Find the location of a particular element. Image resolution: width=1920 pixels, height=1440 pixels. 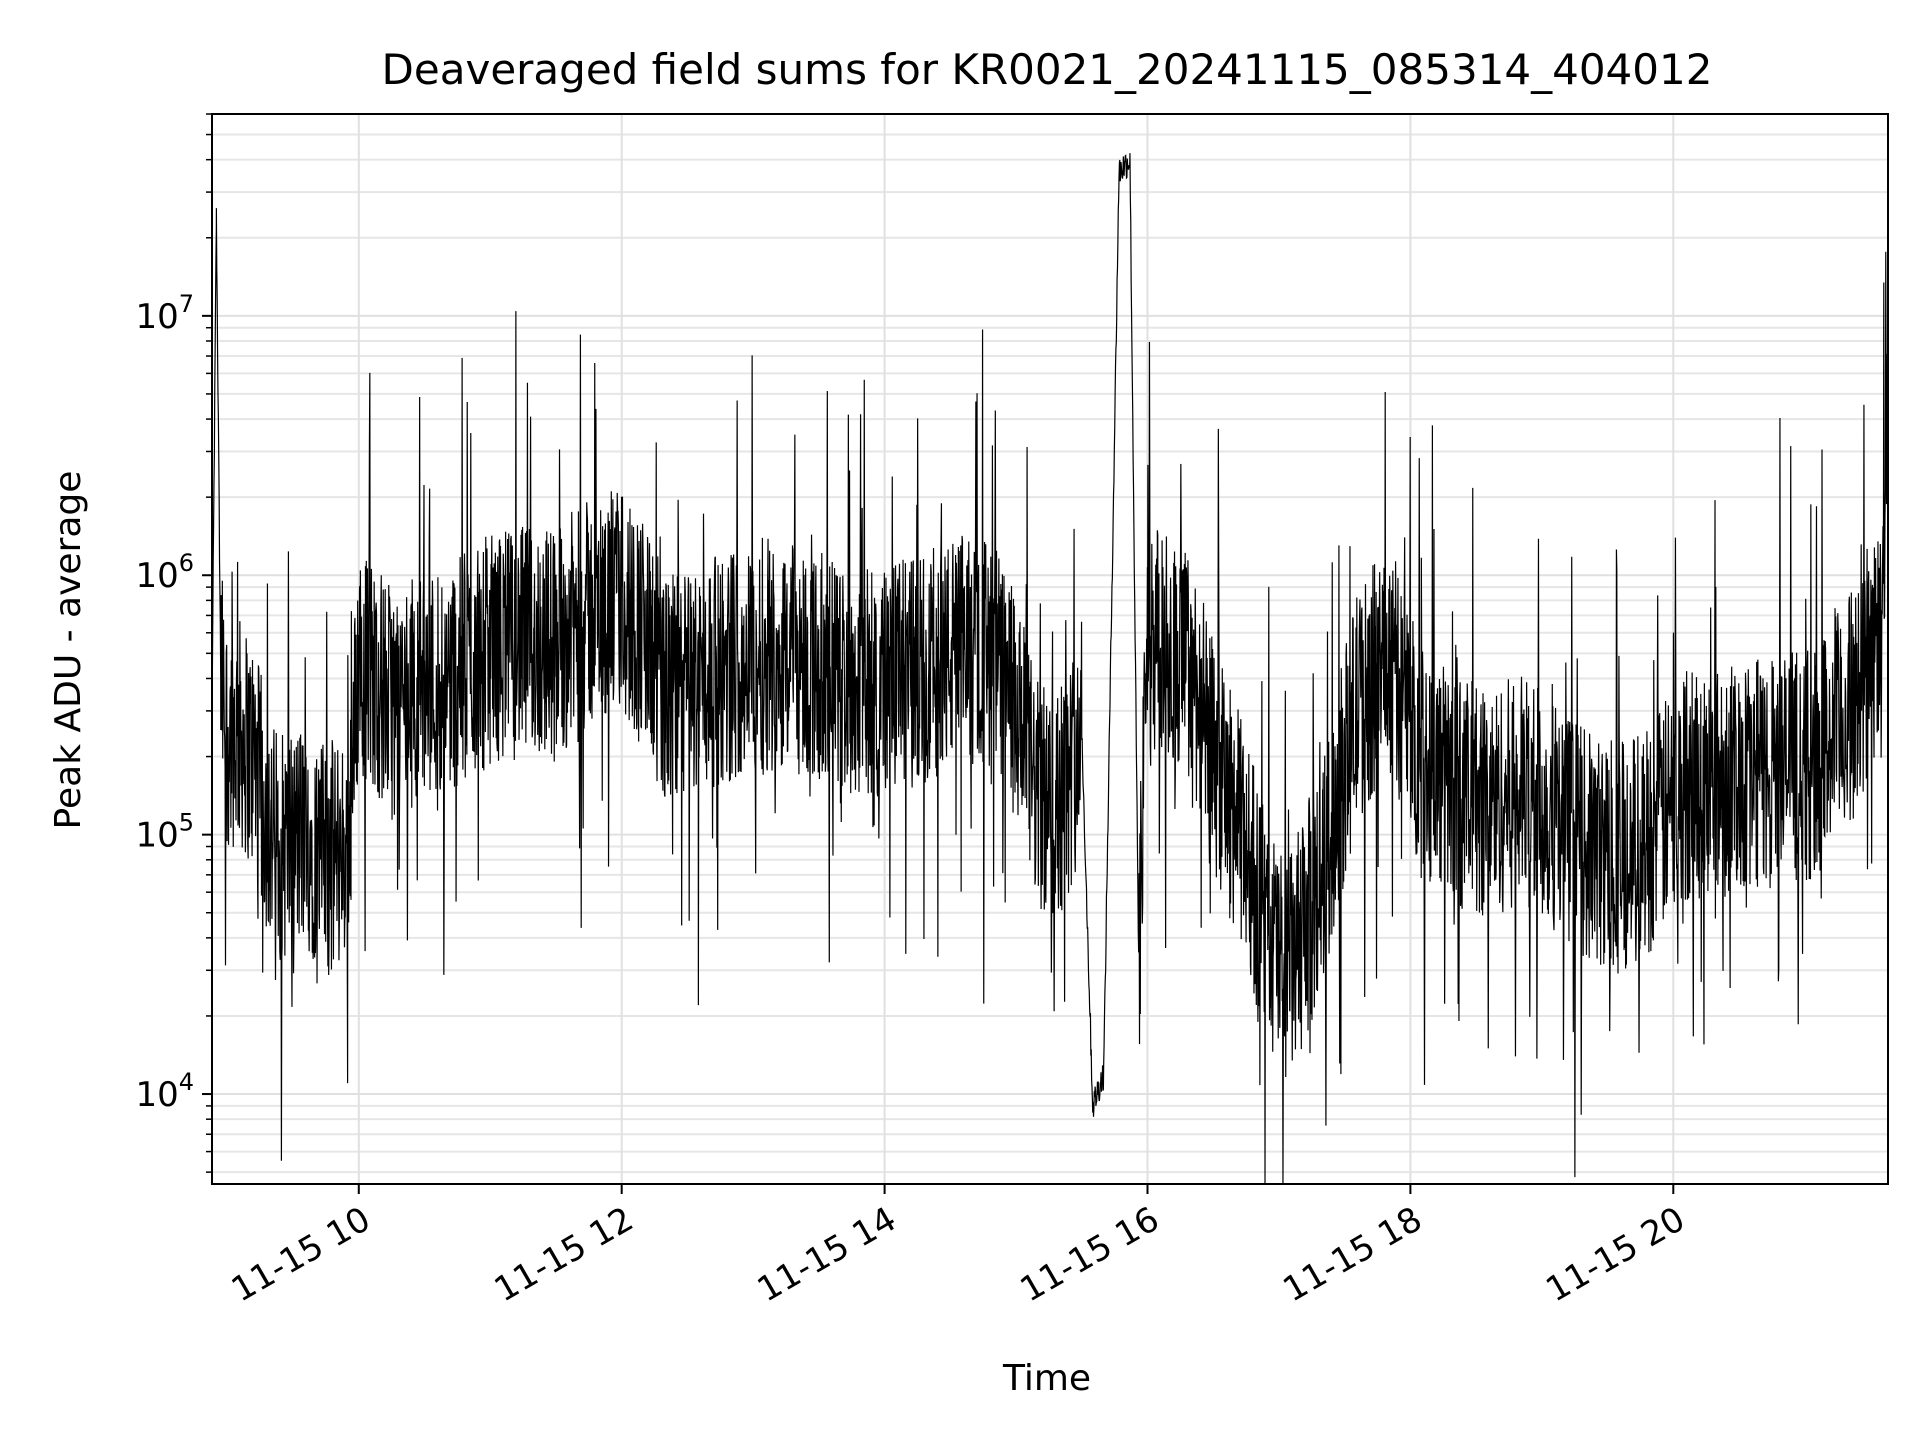

y-tick-label: 10⁵ is located at coordinates (164, 832).